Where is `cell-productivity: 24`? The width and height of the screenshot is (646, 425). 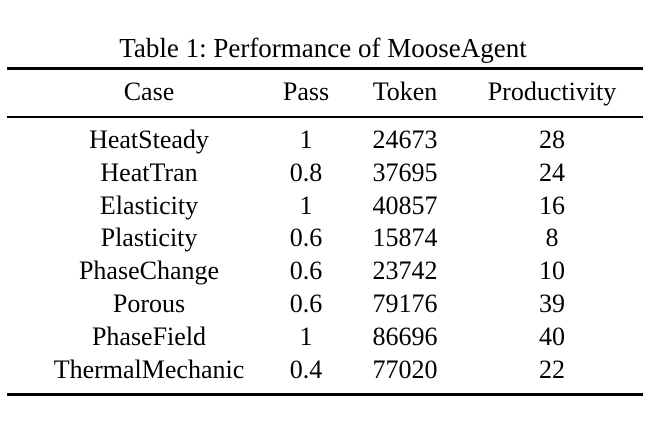
cell-productivity: 24 is located at coordinates (552, 172).